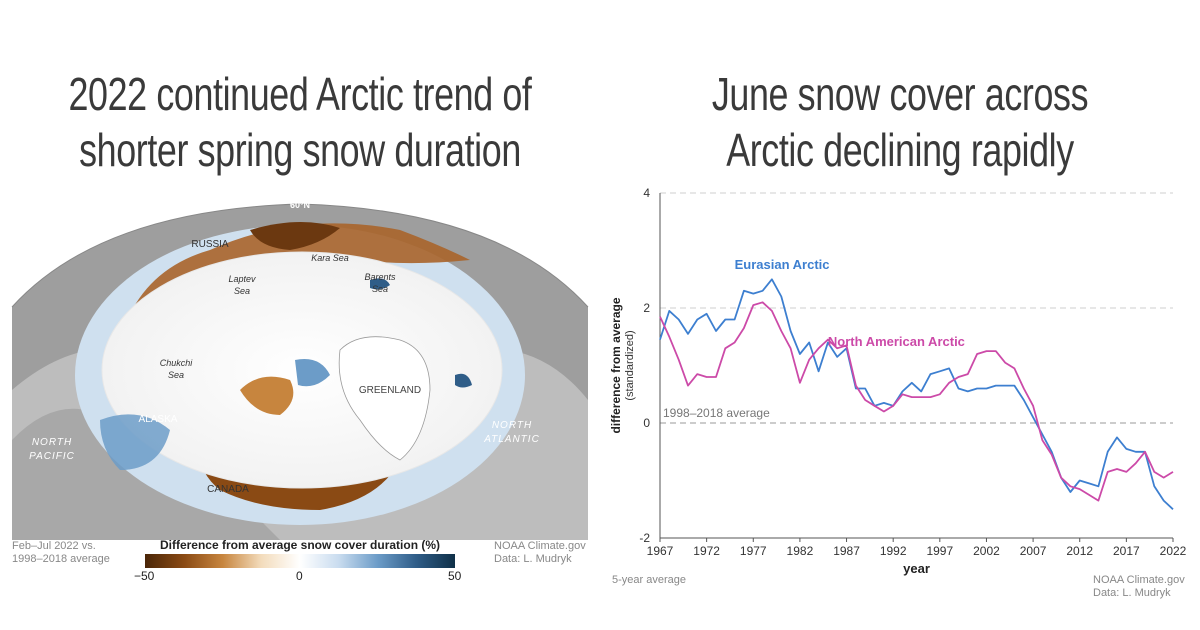 Image resolution: width=1200 pixels, height=630 pixels. I want to click on latitude-label: 60°N, so click(300, 205).